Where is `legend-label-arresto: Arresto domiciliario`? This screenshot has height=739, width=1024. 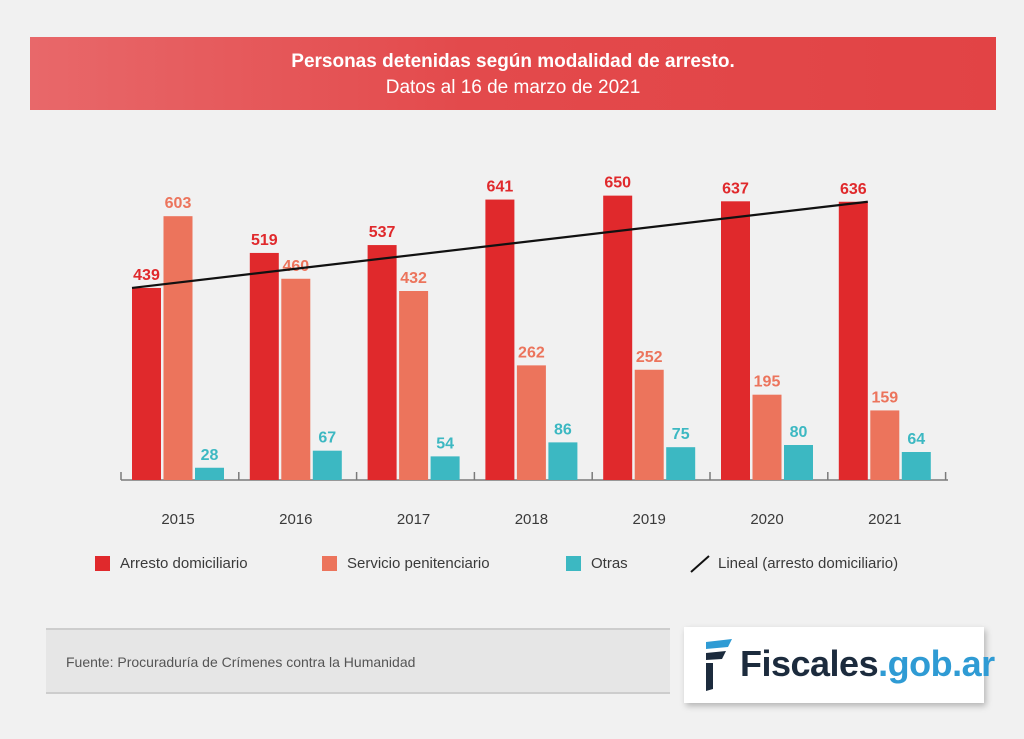 legend-label-arresto: Arresto domiciliario is located at coordinates (184, 563).